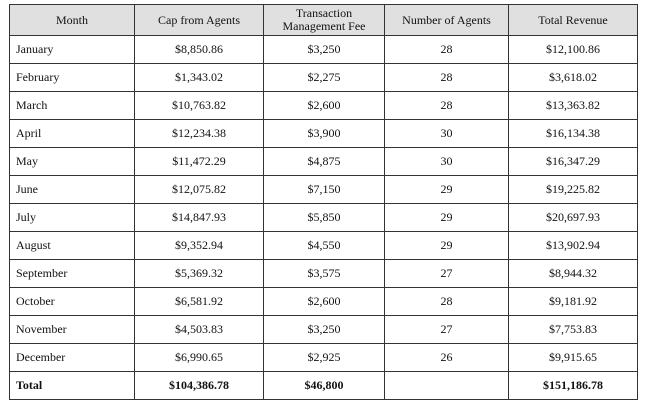 This screenshot has width=654, height=419. I want to click on table-row: January $8,850.86 $3,250 28 $12,100.86, so click(323, 49).